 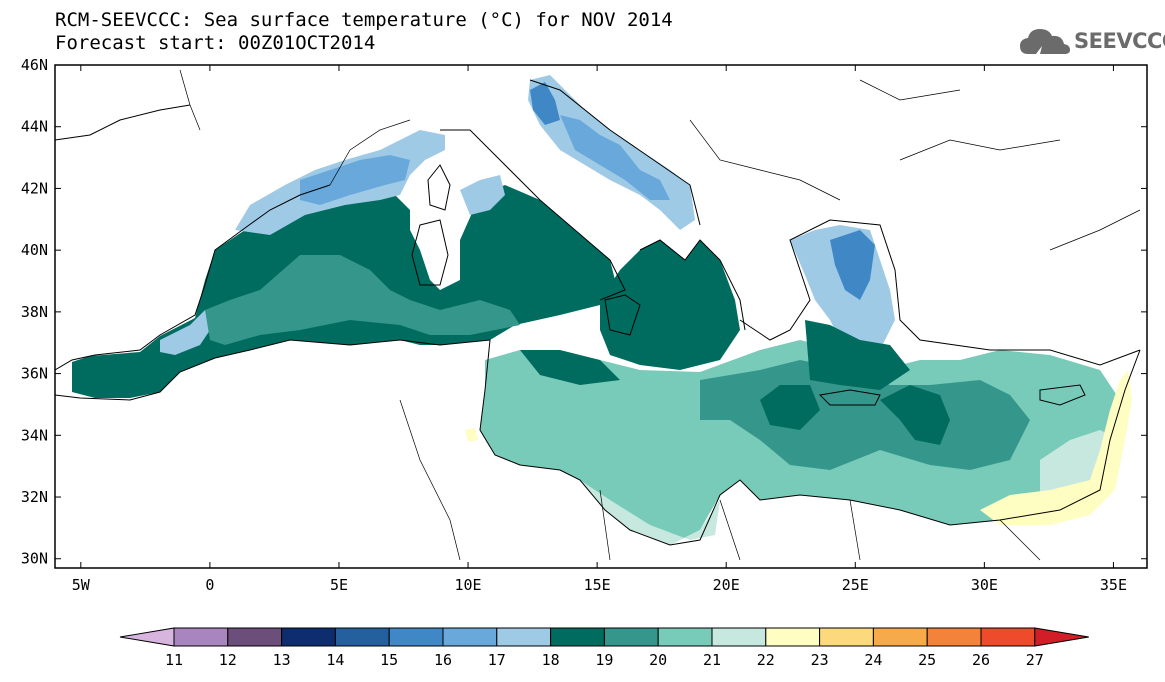 What do you see at coordinates (658, 660) in the screenshot?
I see `colorbar-label: 20` at bounding box center [658, 660].